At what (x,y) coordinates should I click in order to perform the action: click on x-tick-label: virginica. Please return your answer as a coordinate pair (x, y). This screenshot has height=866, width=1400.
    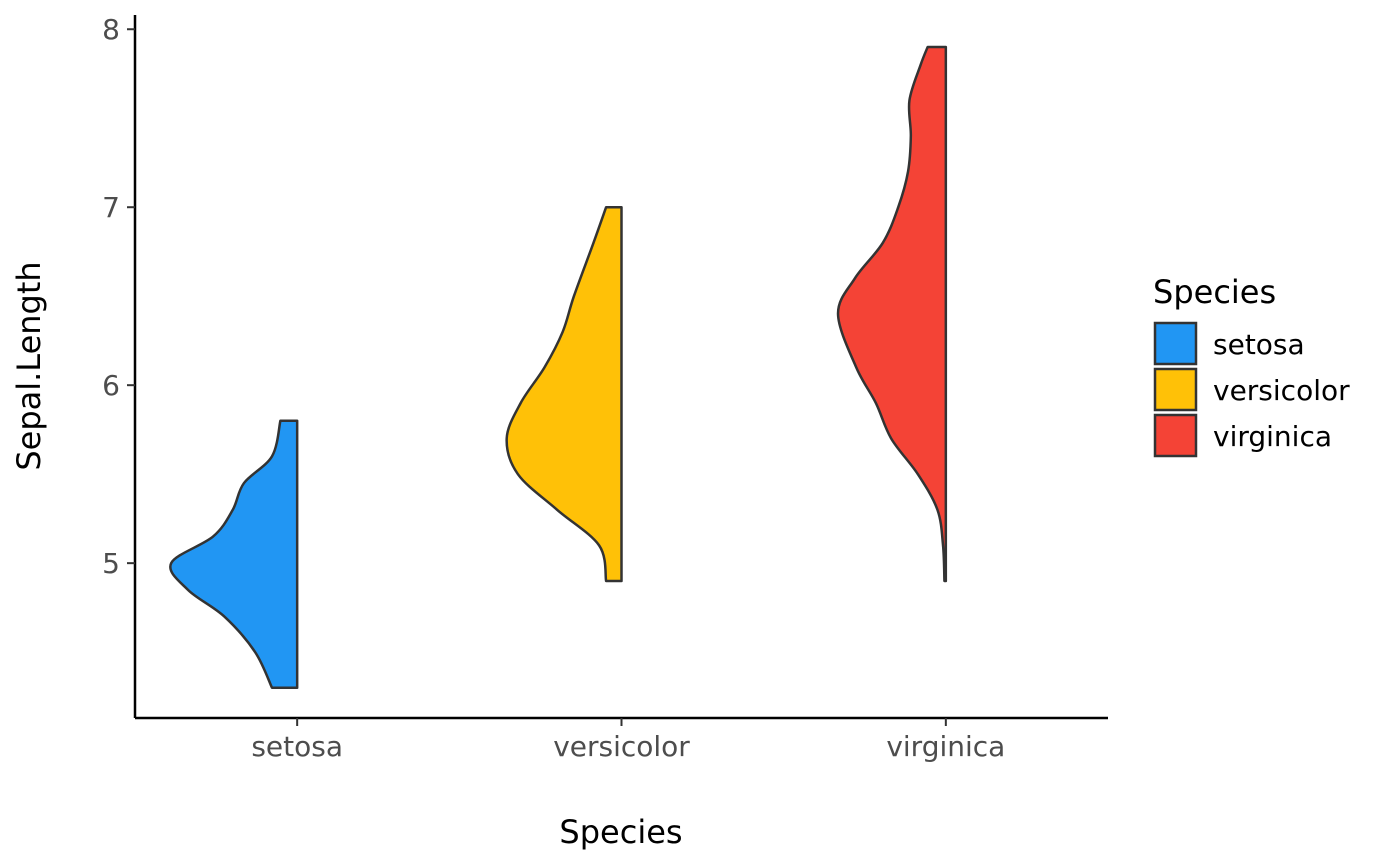
    Looking at the image, I should click on (945, 746).